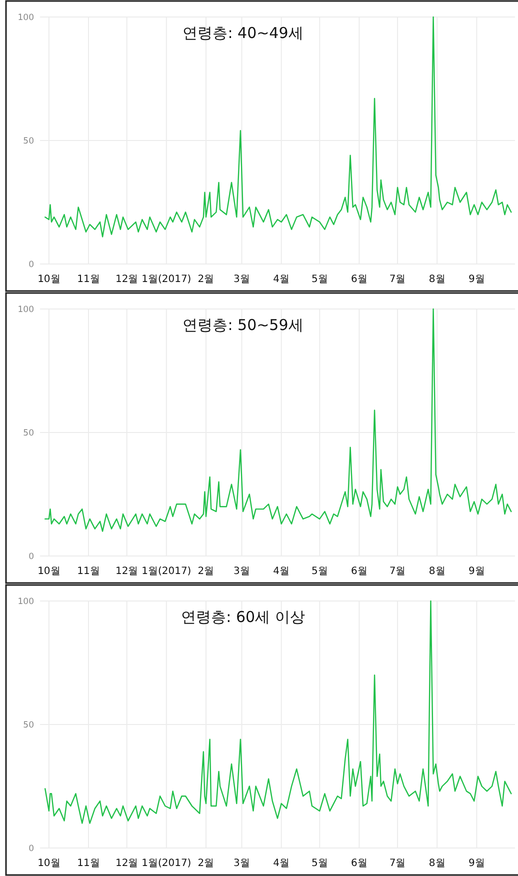  I want to click on text: 연령층: 60세 이상, so click(243, 617).